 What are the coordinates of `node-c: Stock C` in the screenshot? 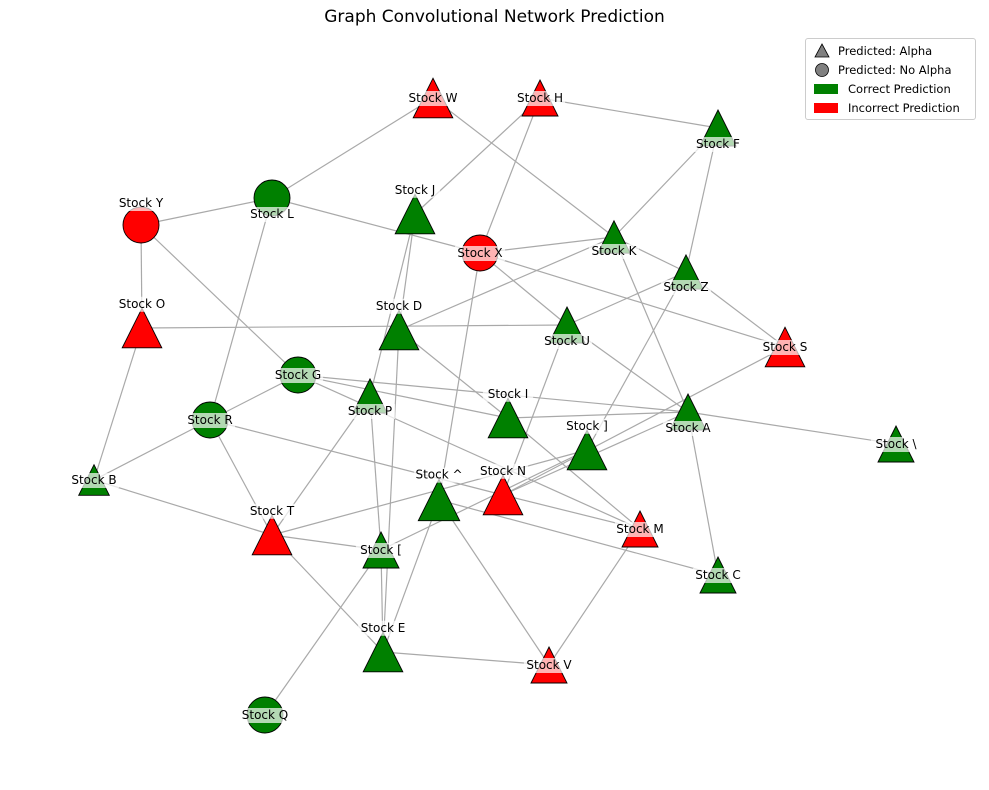 It's located at (718, 574).